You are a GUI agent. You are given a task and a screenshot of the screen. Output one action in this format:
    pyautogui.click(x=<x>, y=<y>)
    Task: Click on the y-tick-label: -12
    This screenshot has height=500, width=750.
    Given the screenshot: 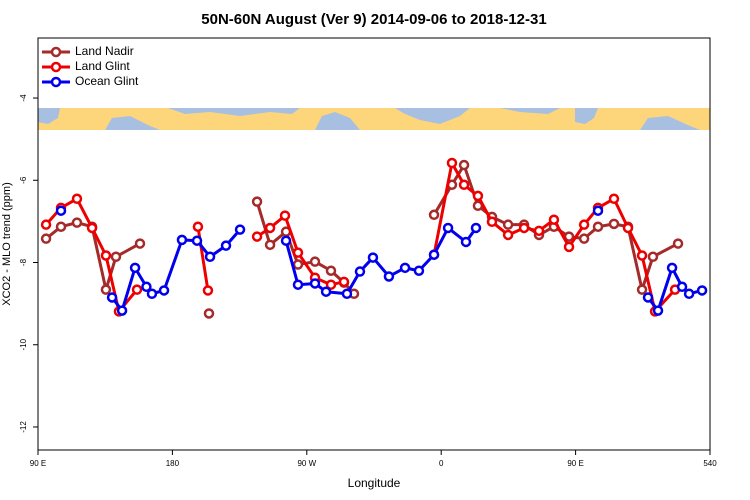 What is the action you would take?
    pyautogui.click(x=23, y=427)
    